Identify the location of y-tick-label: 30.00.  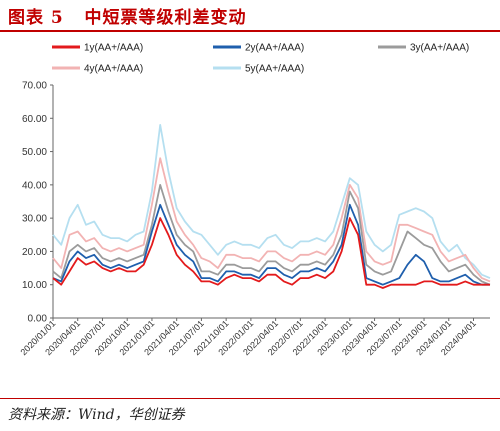
(34, 219).